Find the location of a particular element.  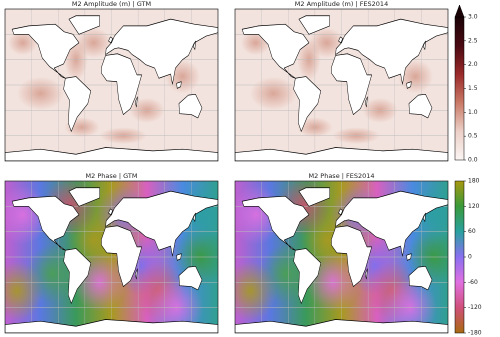

colorbar-tick-label: 60 is located at coordinates (472, 231).